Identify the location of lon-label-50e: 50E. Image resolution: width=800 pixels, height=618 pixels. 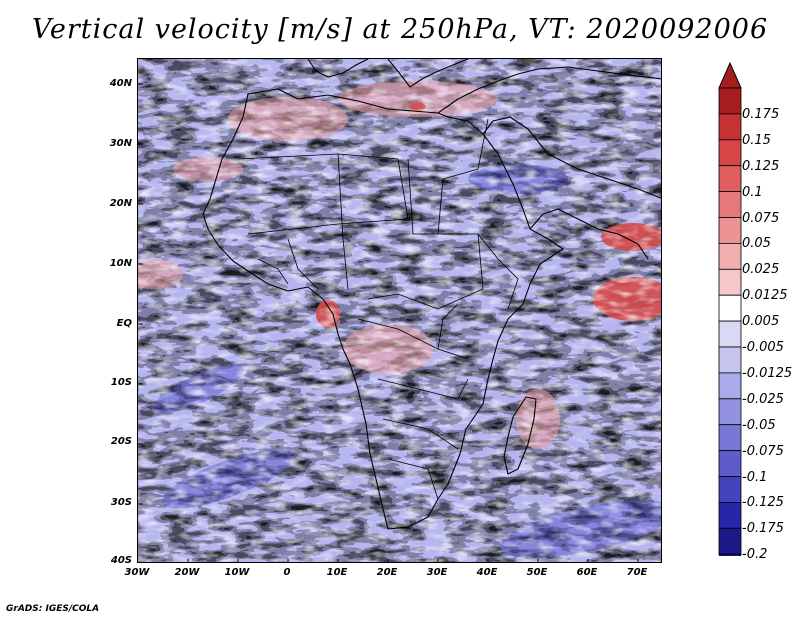
(537, 572).